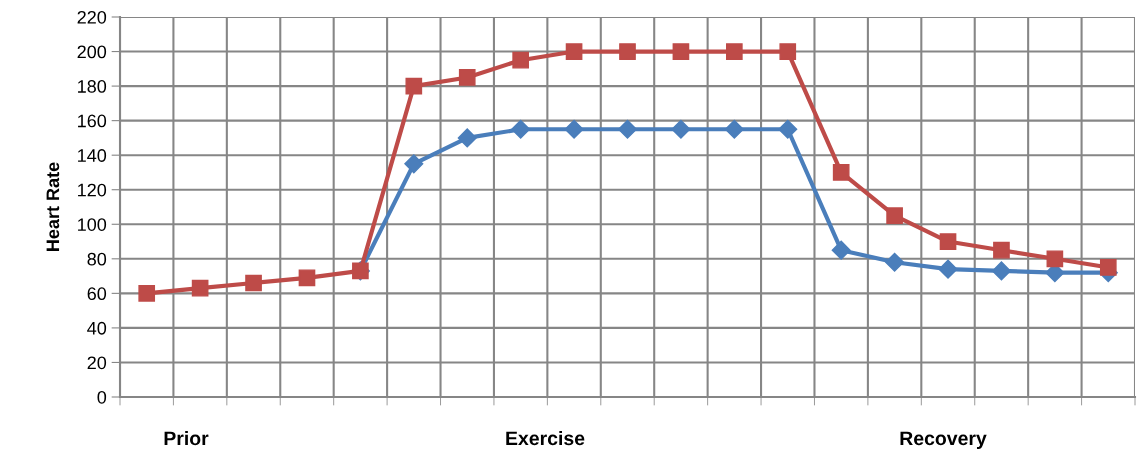 The image size is (1137, 458). I want to click on text: Recovery, so click(943, 440).